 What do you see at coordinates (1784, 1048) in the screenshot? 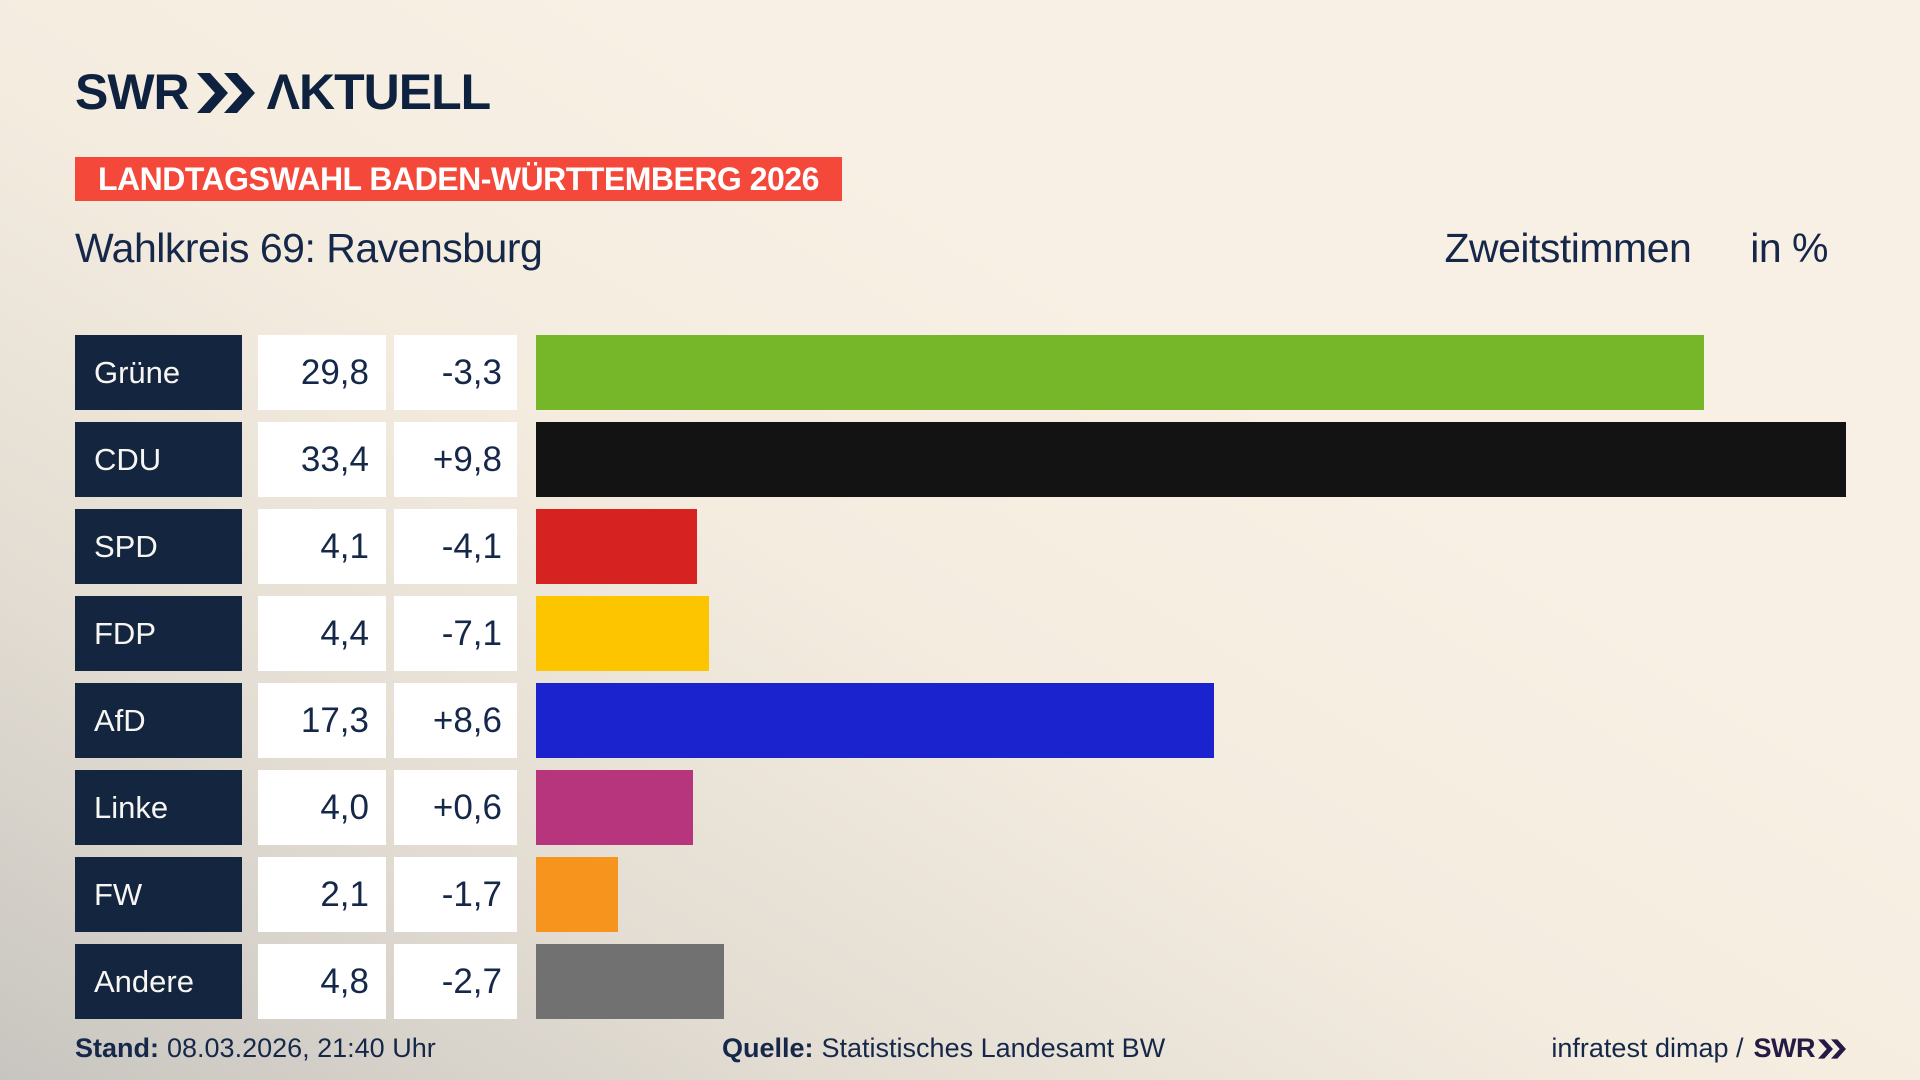
I see `credit-logo-text: SWR` at bounding box center [1784, 1048].